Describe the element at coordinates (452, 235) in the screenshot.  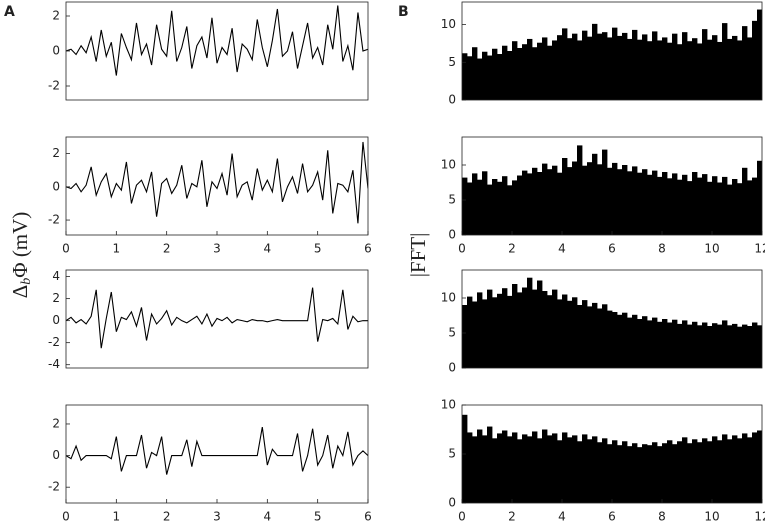
I see `y-tick-label: 0` at that location.